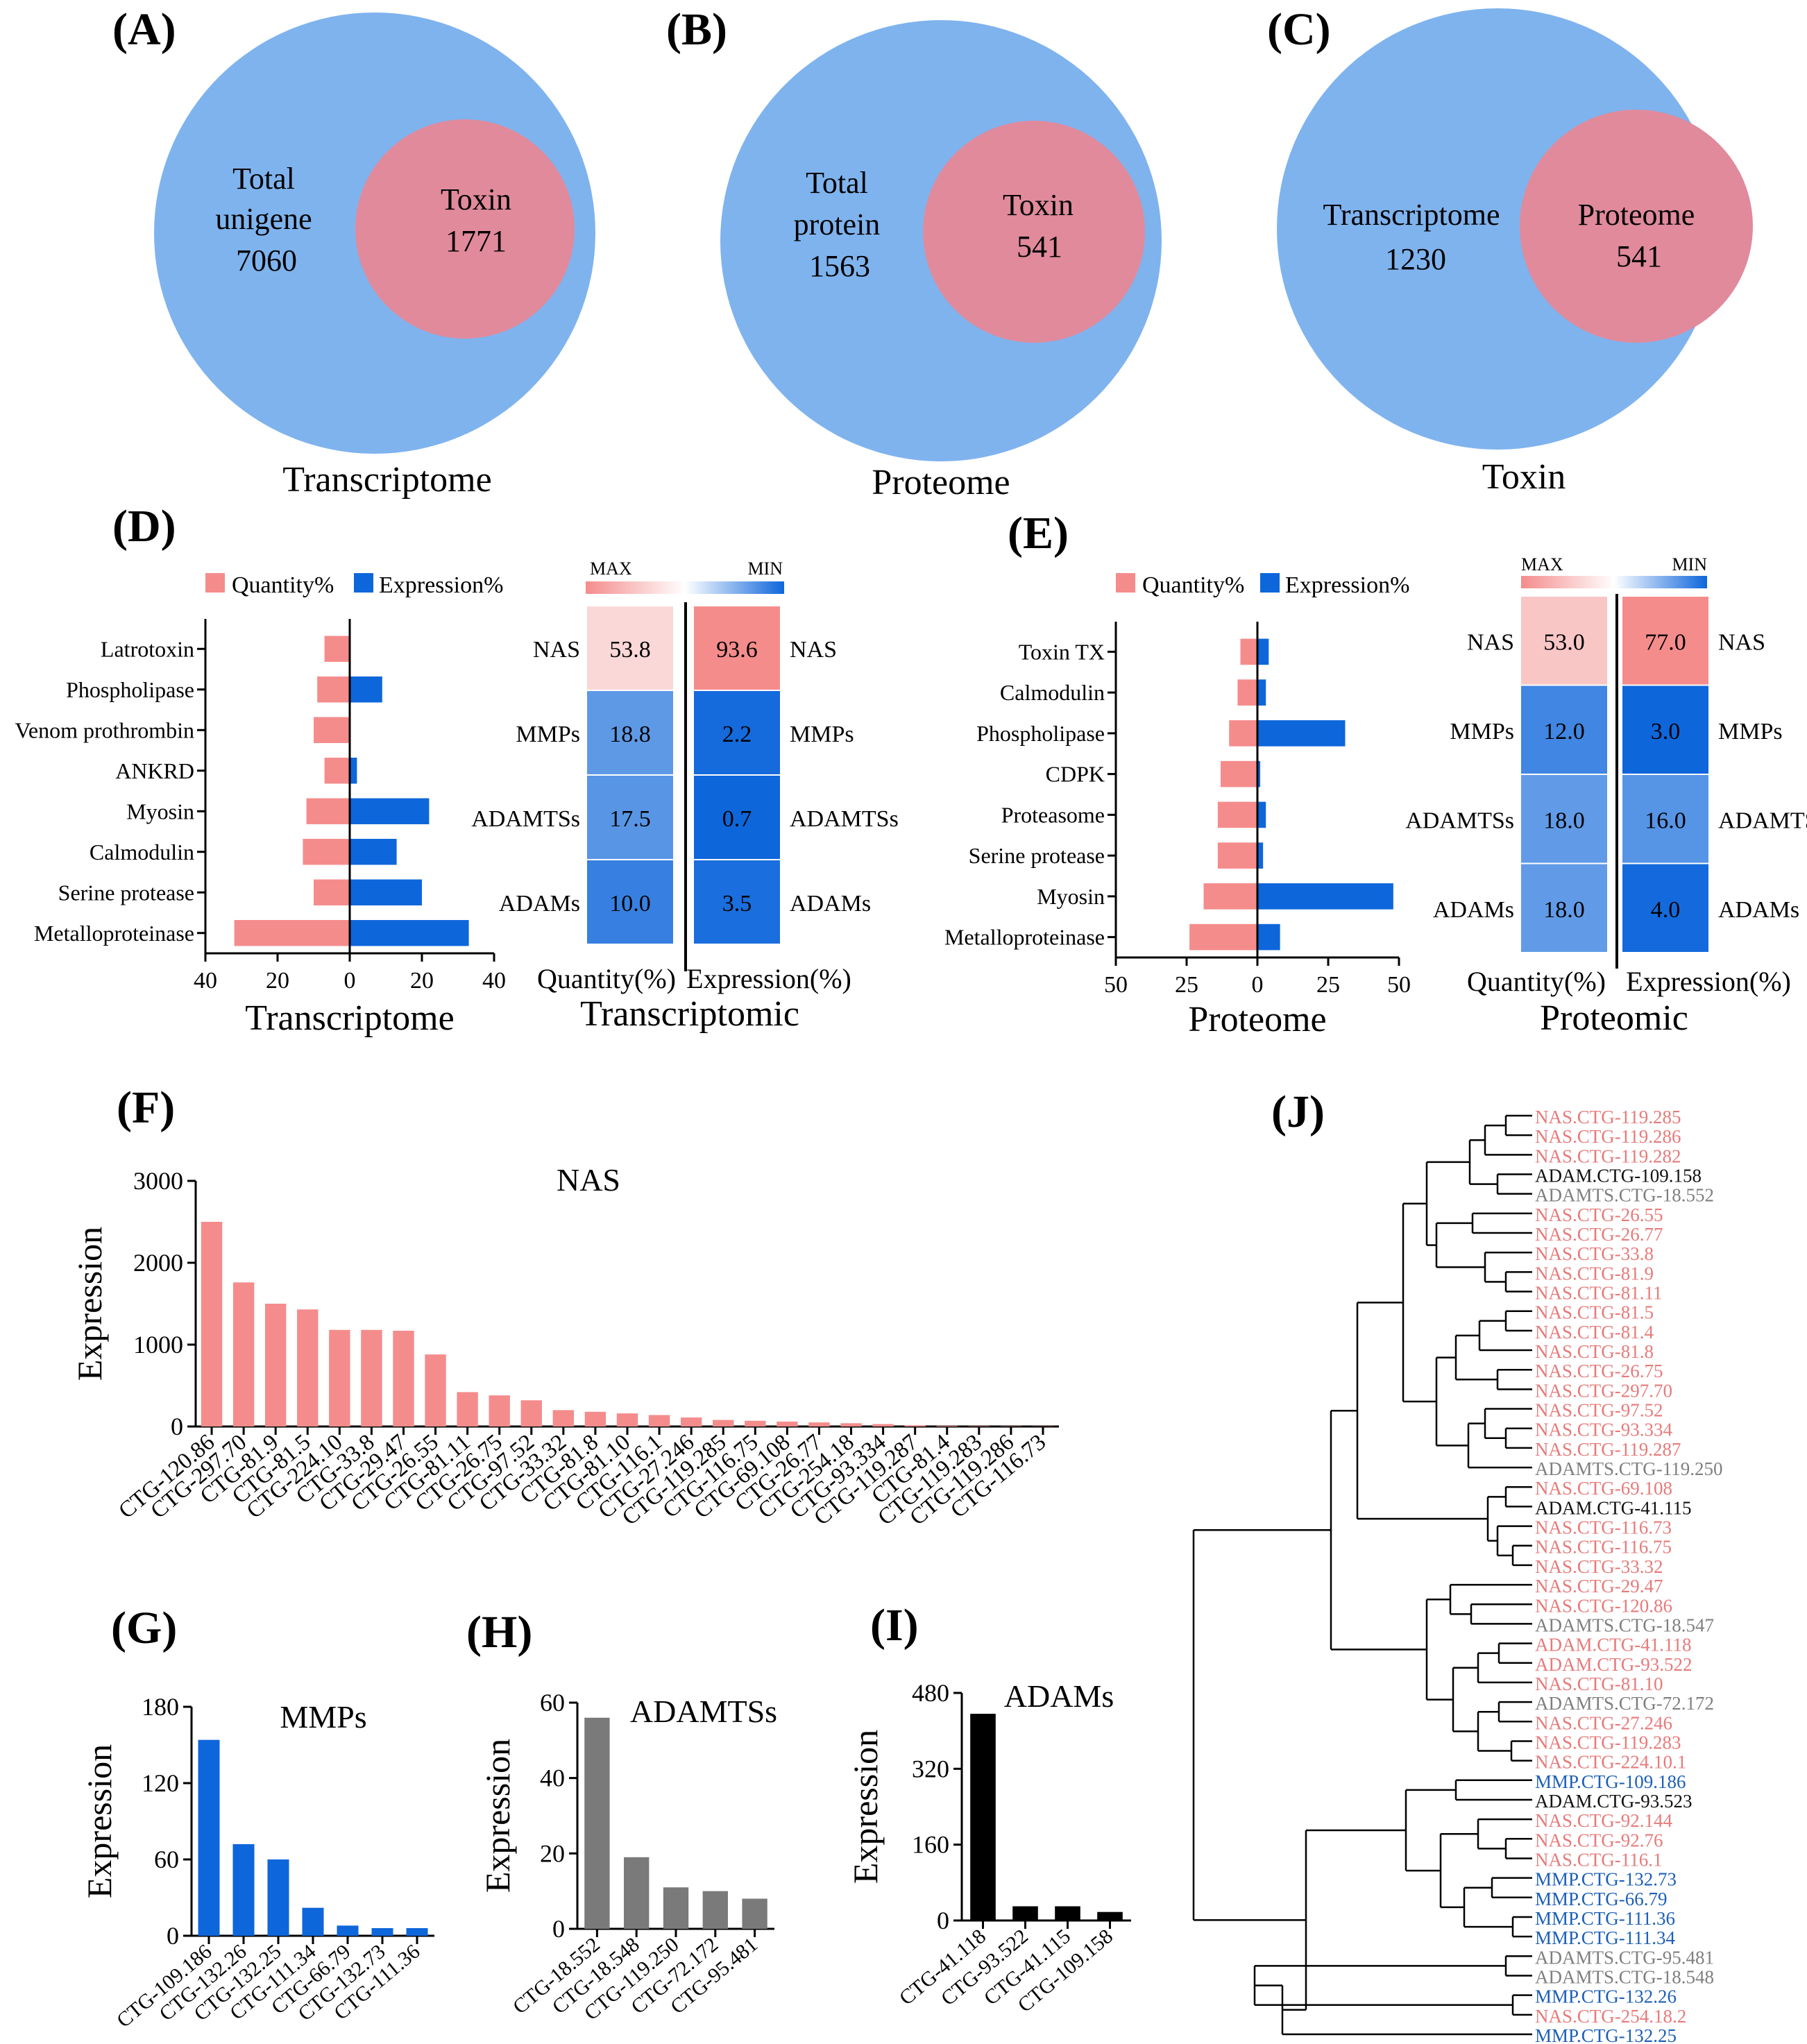 This screenshot has height=2044, width=1807. I want to click on leaf-label-29: NAS.CTG-81.10, so click(1599, 1683).